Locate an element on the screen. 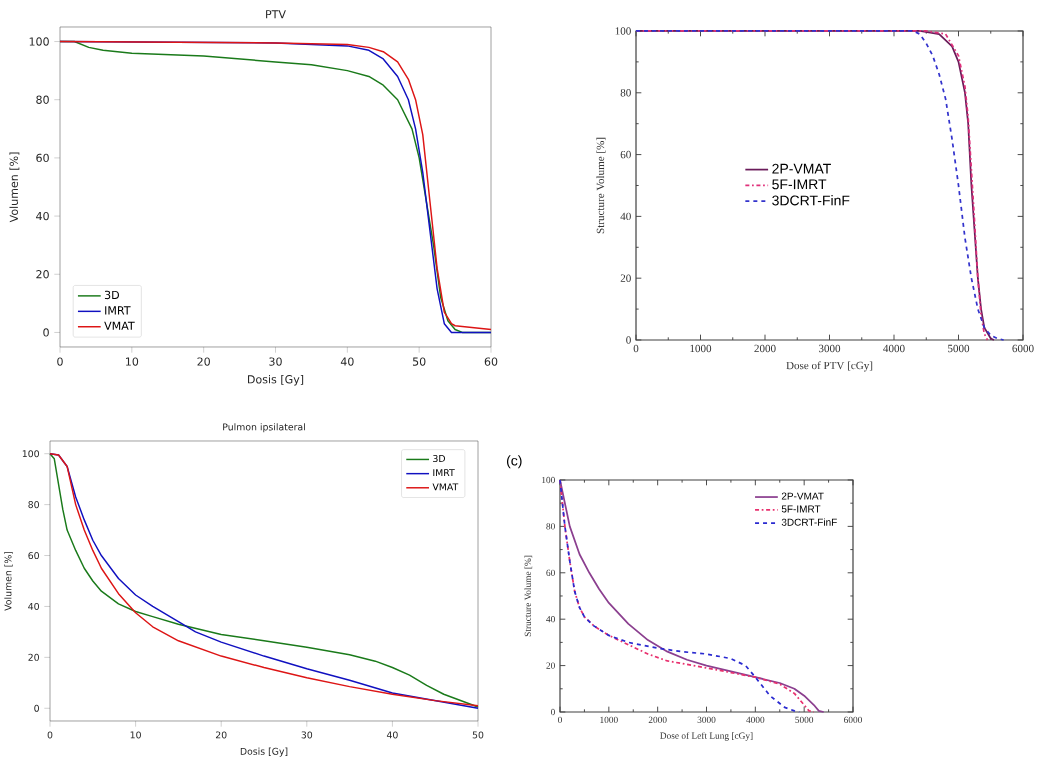  x-axis-title: Dose of Left Lung [cGy] is located at coordinates (706, 736).